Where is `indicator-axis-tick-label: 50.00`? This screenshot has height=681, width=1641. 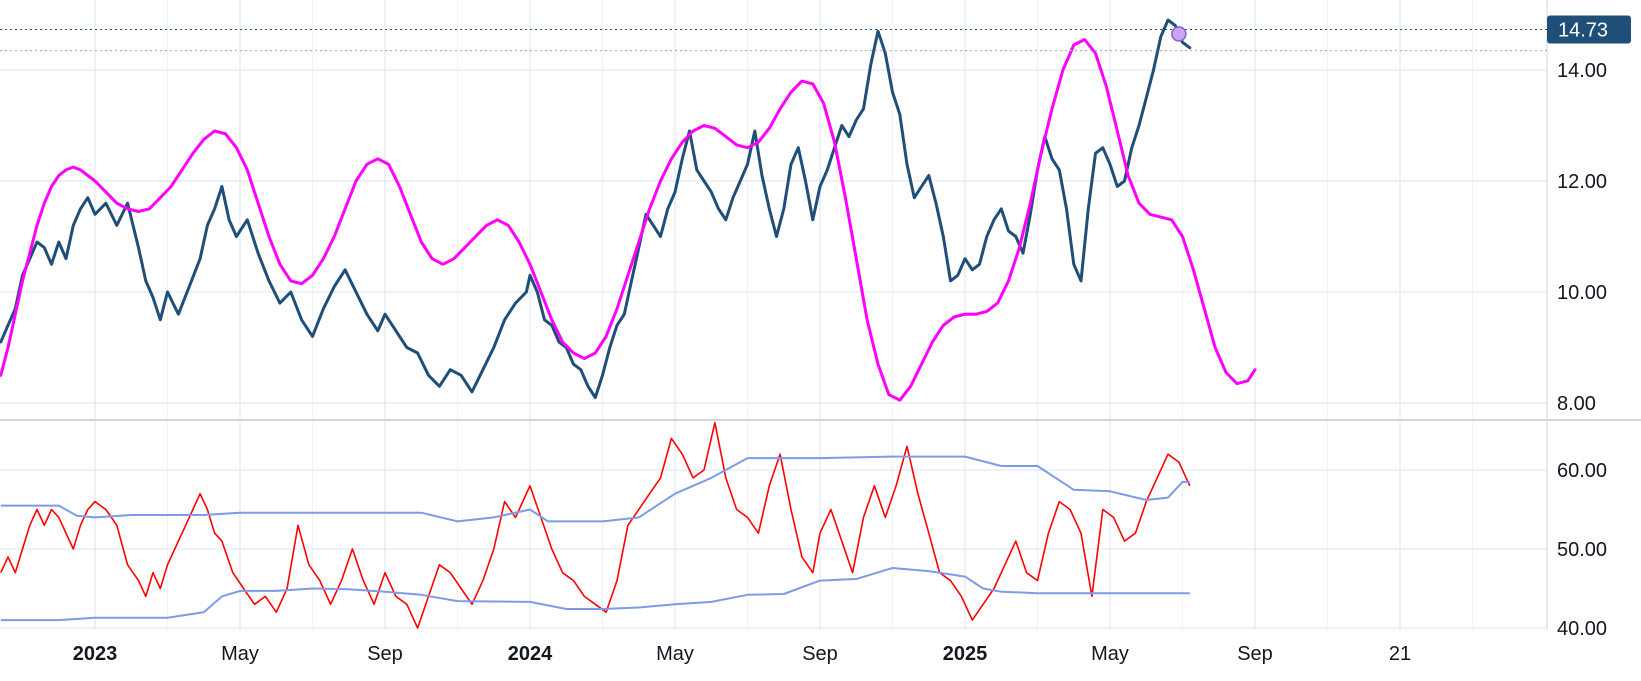
indicator-axis-tick-label: 50.00 is located at coordinates (1582, 550).